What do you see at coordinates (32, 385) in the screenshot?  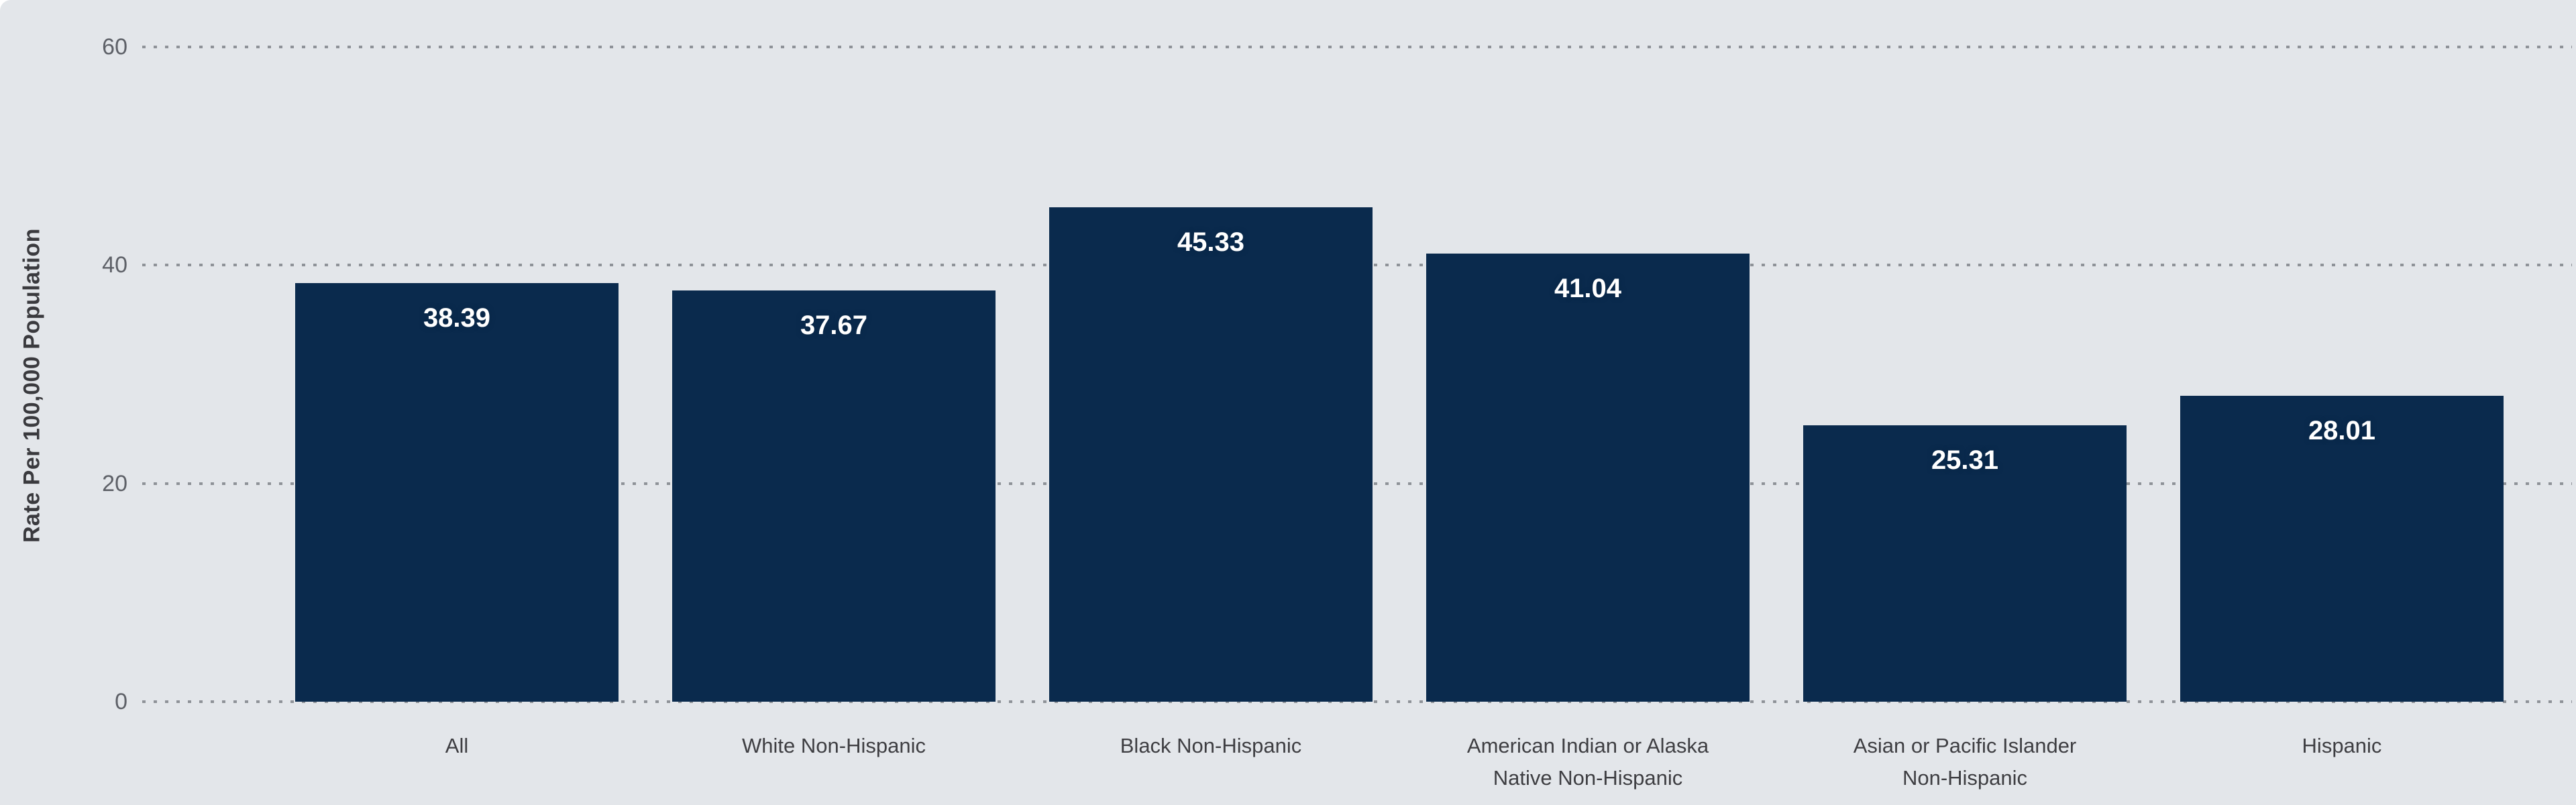 I see `y-axis-title: Rate Per 100,000 Population` at bounding box center [32, 385].